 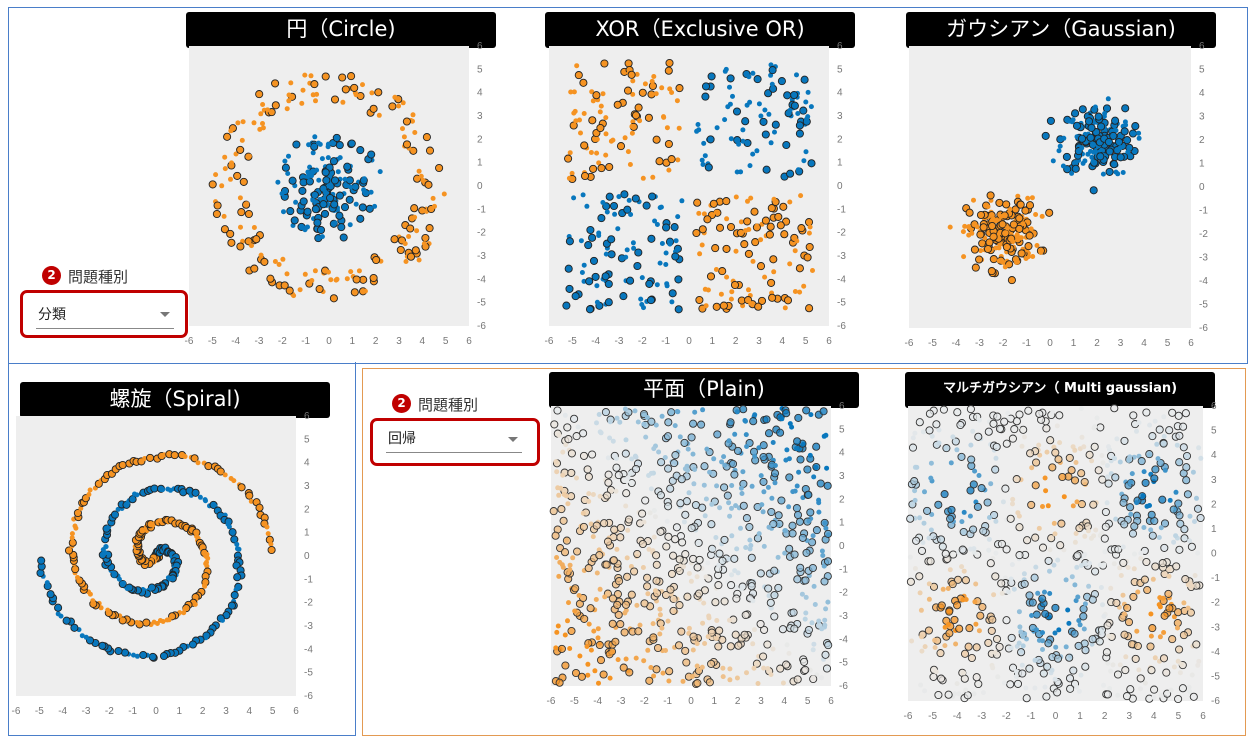 What do you see at coordinates (402, 439) in the screenshot?
I see `problem-type-select: 回帰` at bounding box center [402, 439].